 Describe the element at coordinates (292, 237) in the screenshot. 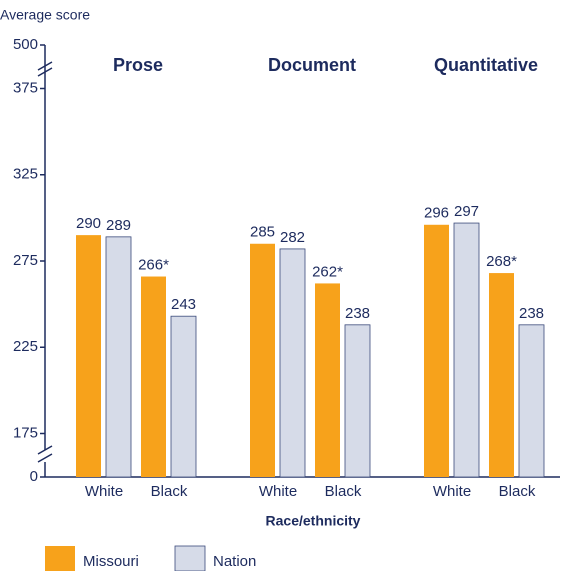

I see `value-label: 282` at that location.